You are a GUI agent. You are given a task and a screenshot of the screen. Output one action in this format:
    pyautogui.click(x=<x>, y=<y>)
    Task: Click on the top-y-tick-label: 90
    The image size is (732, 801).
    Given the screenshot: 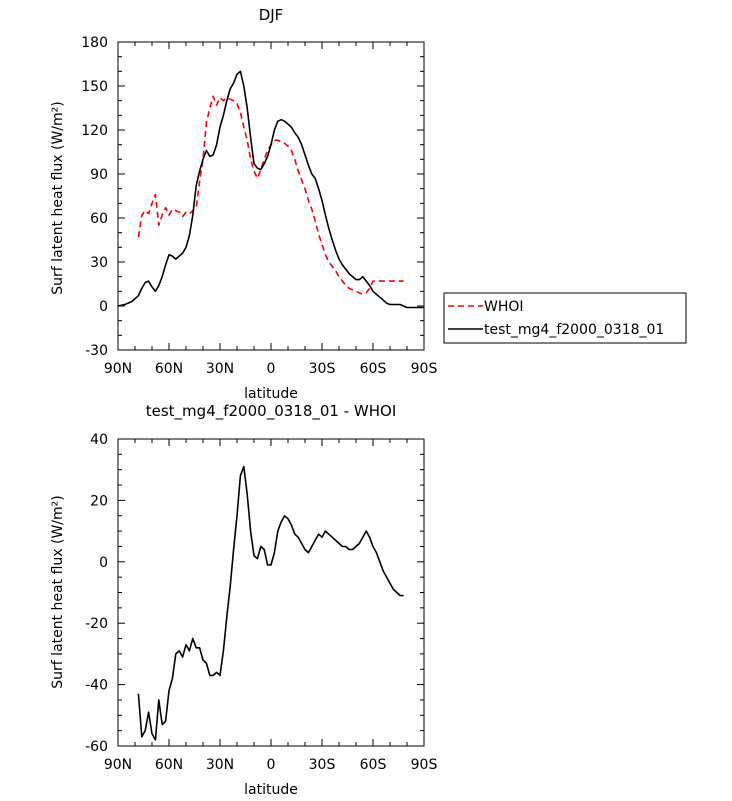 What is the action you would take?
    pyautogui.click(x=99, y=175)
    